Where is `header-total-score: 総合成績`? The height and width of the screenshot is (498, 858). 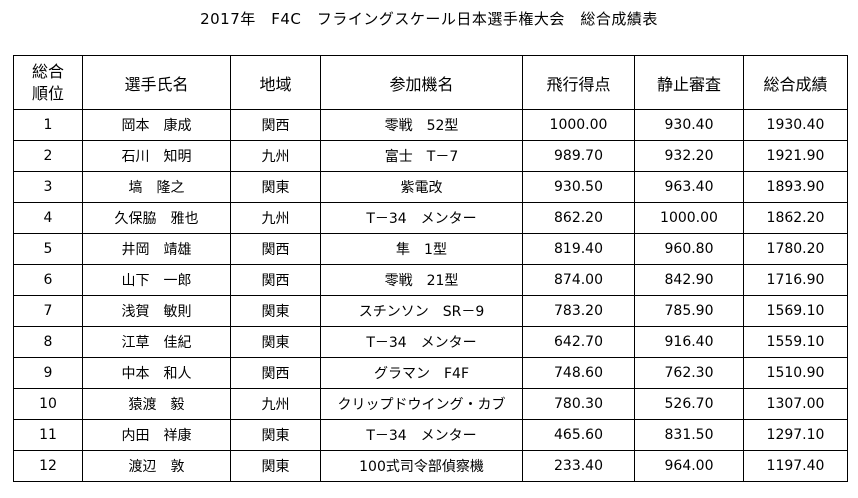
header-total-score: 総合成績 is located at coordinates (795, 82).